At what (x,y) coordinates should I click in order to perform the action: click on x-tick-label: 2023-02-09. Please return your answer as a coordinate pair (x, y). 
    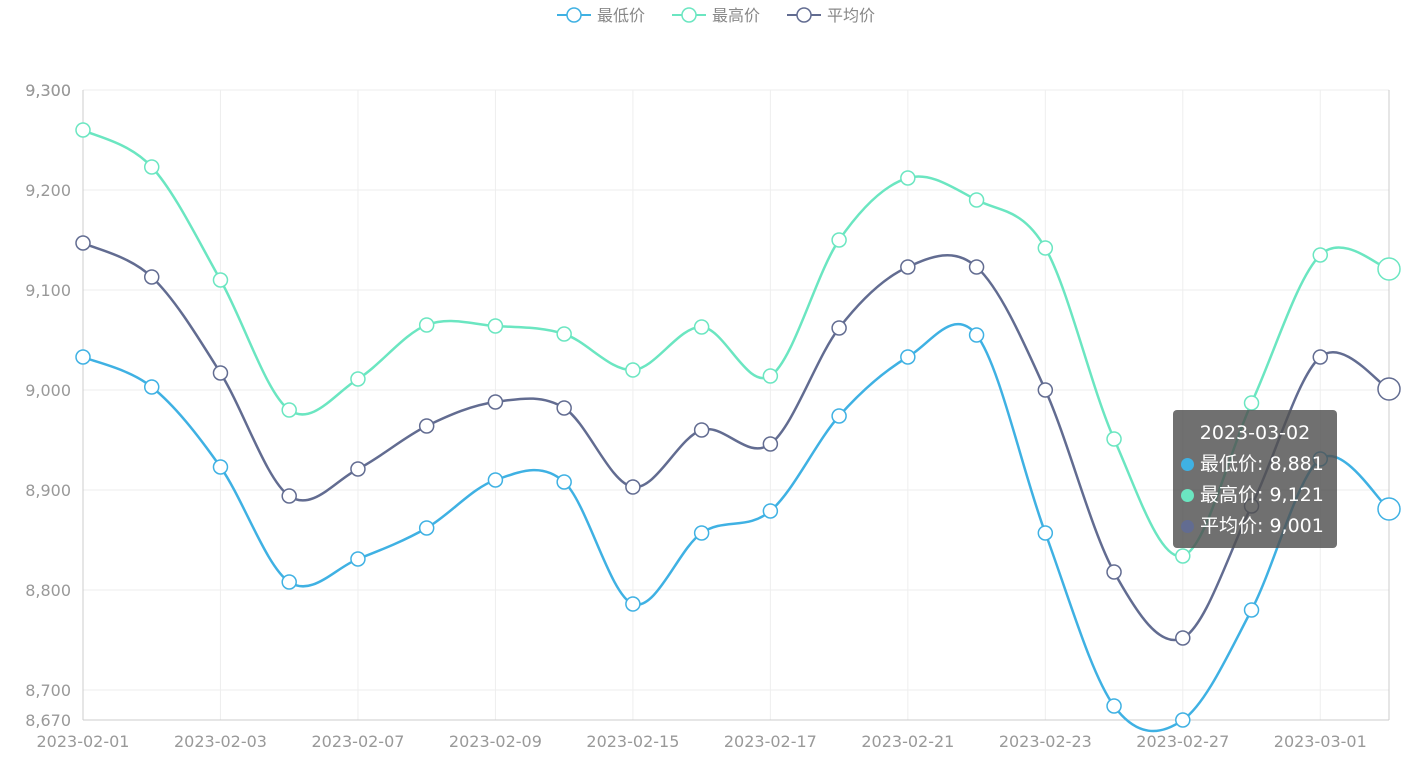
    Looking at the image, I should click on (495, 741).